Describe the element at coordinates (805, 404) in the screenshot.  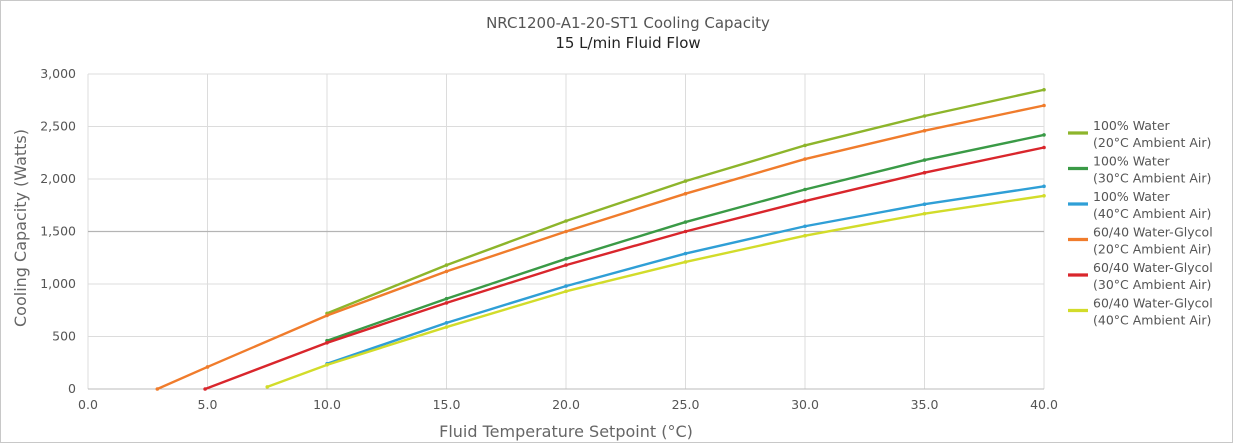
I see `x-tick-label: 30.0` at that location.